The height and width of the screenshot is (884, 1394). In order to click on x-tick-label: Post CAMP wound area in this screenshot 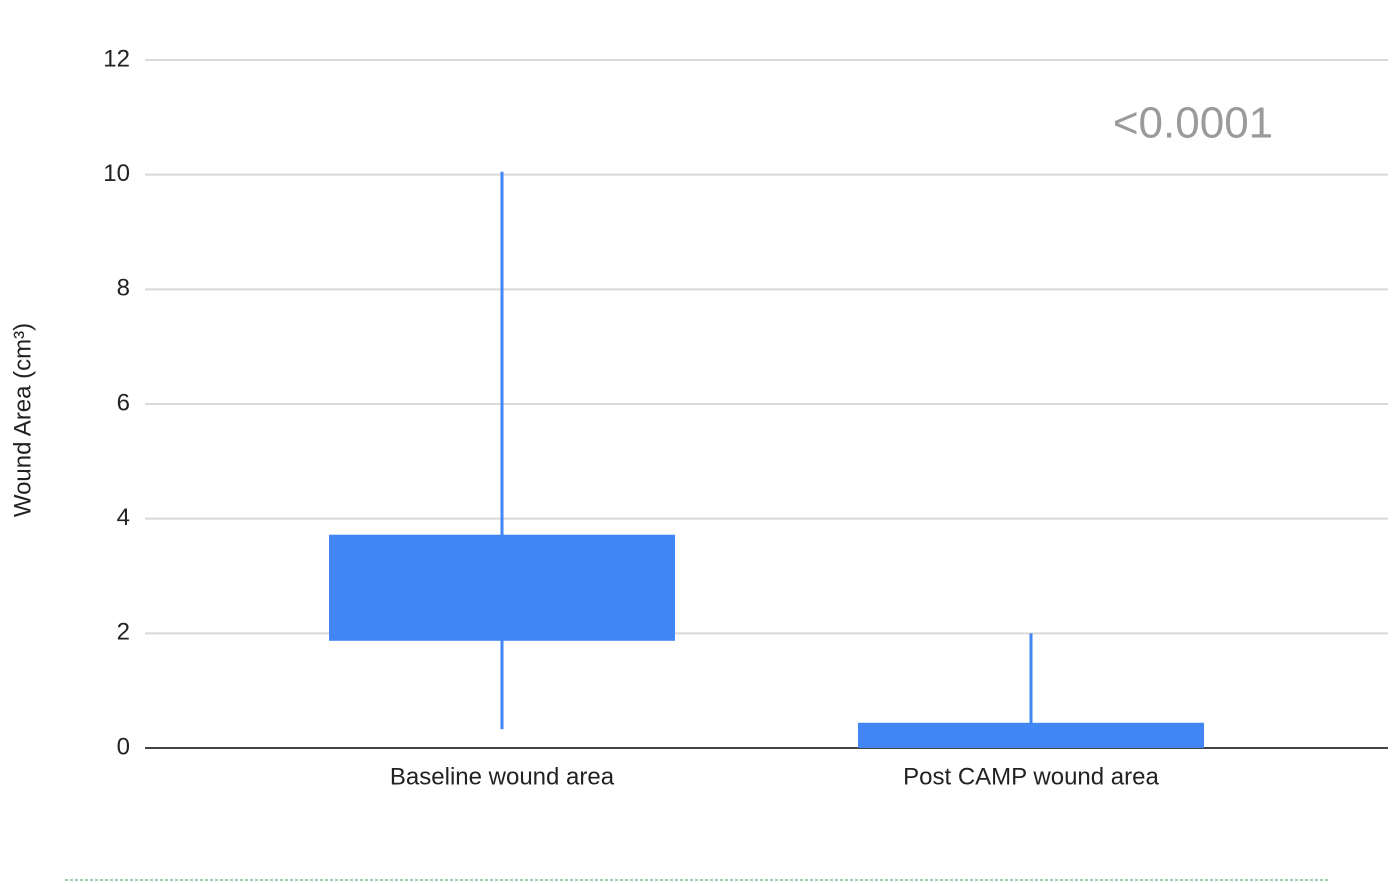, I will do `click(1031, 776)`.